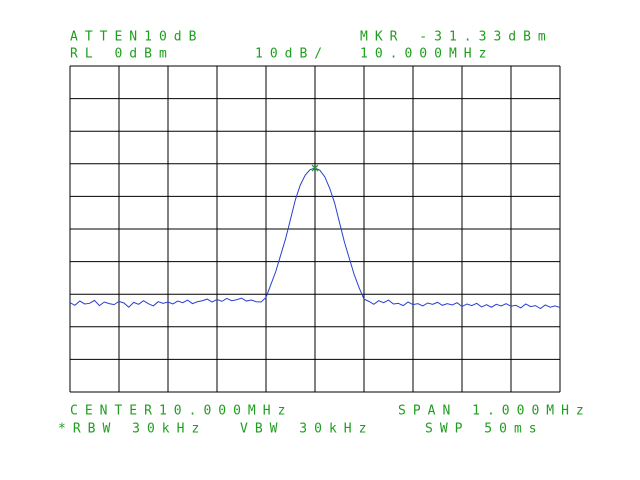 This screenshot has height=480, width=640. What do you see at coordinates (136, 37) in the screenshot?
I see `atten: ATTEN10dB` at bounding box center [136, 37].